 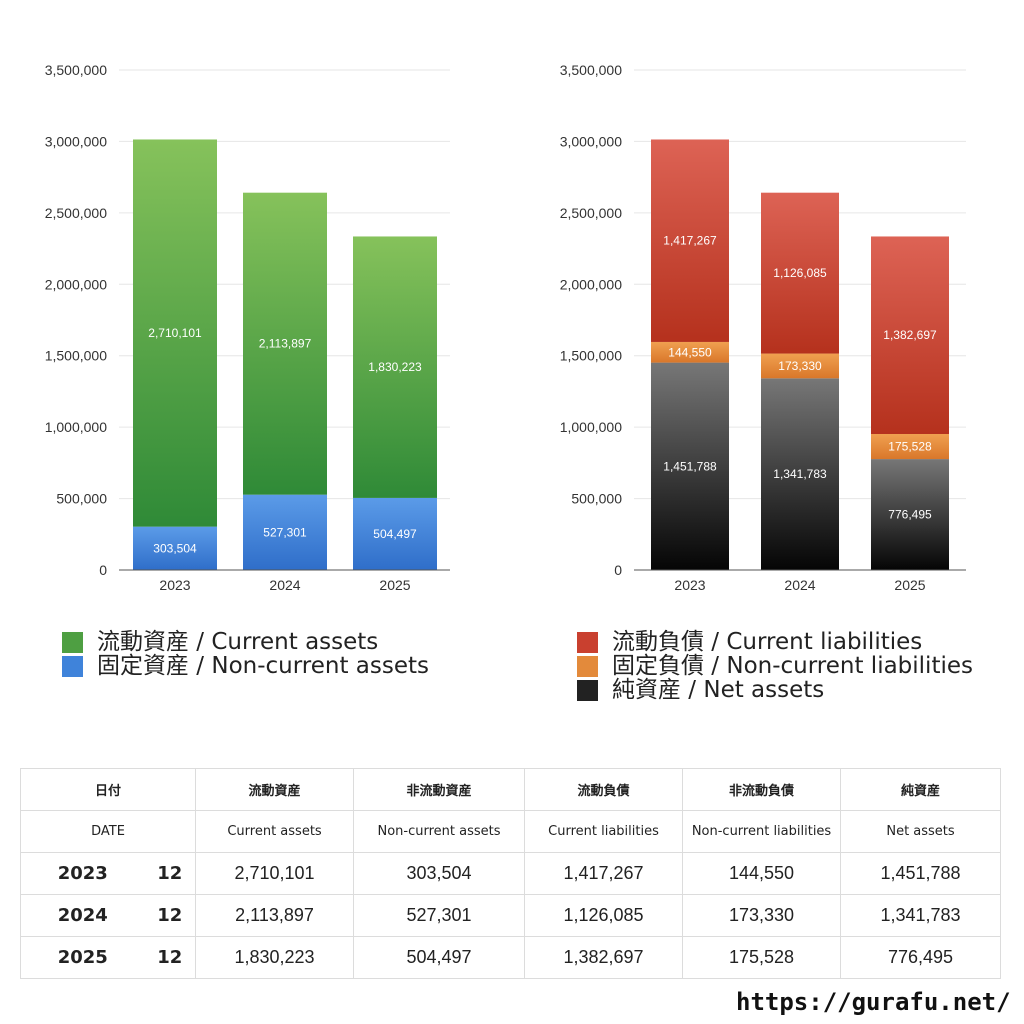 I want to click on data-label: 1,382,697, so click(x=910, y=335).